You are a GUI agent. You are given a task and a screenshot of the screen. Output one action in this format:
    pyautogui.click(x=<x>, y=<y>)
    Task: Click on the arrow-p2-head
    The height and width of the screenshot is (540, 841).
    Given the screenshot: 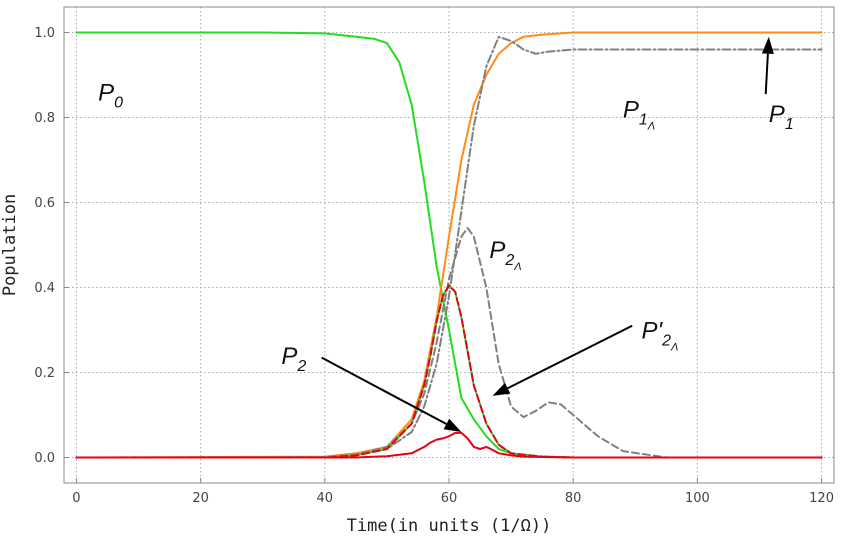 What is the action you would take?
    pyautogui.click(x=452, y=425)
    